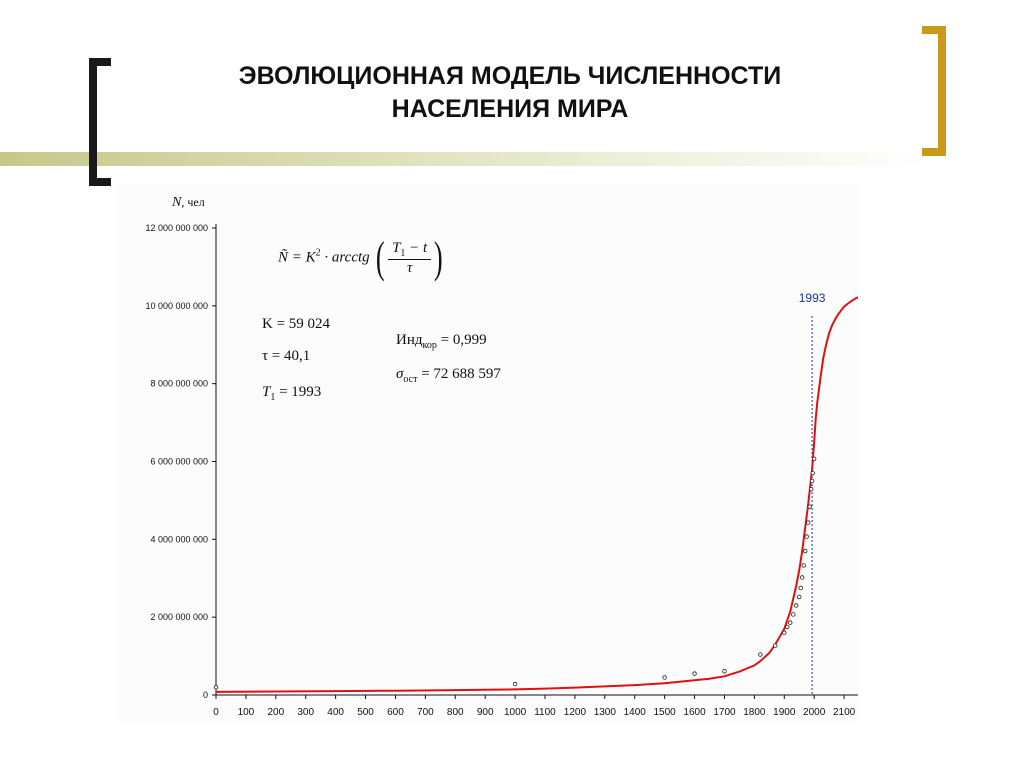 The image size is (1024, 768). I want to click on stat-residual-sigma: σост = 72 688 597, so click(448, 375).